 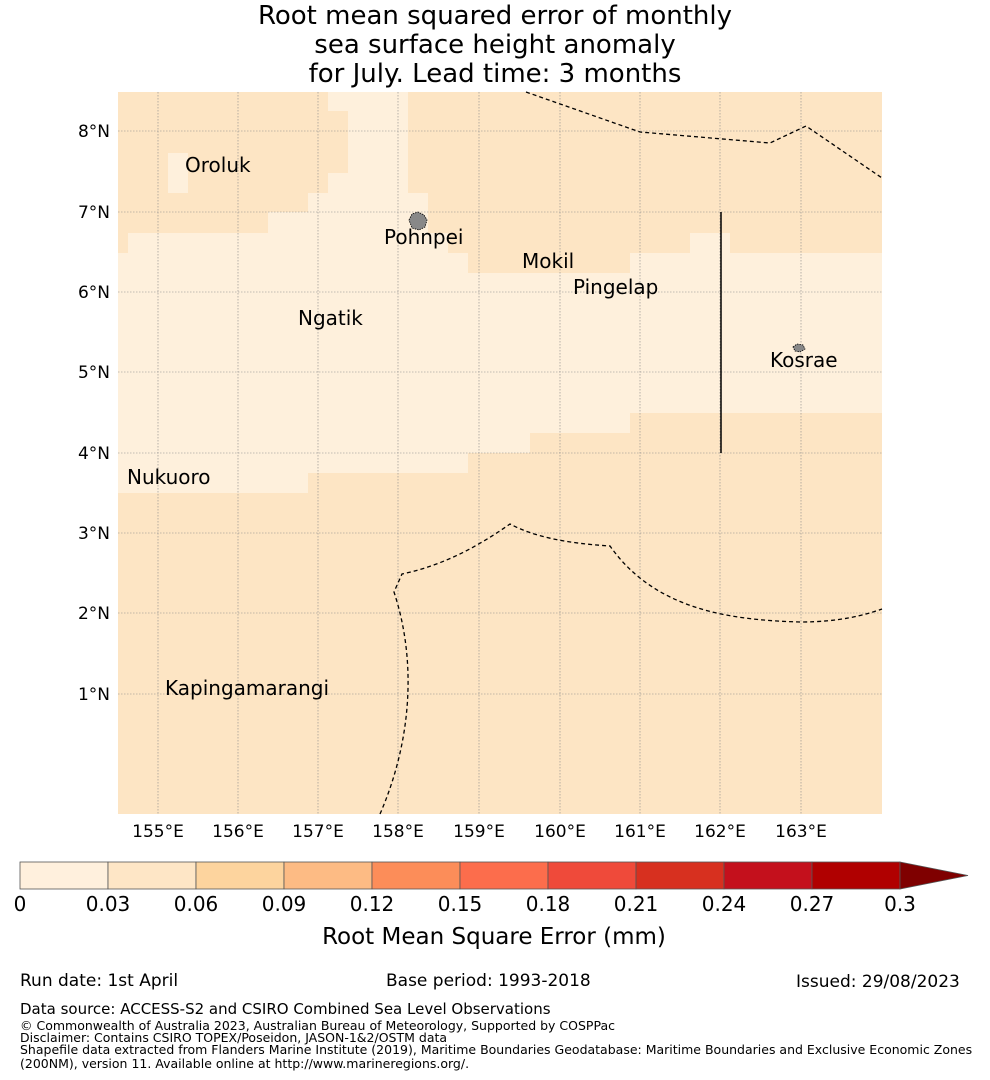 What do you see at coordinates (196, 904) in the screenshot?
I see `colorbar-tick-label: 0.06` at bounding box center [196, 904].